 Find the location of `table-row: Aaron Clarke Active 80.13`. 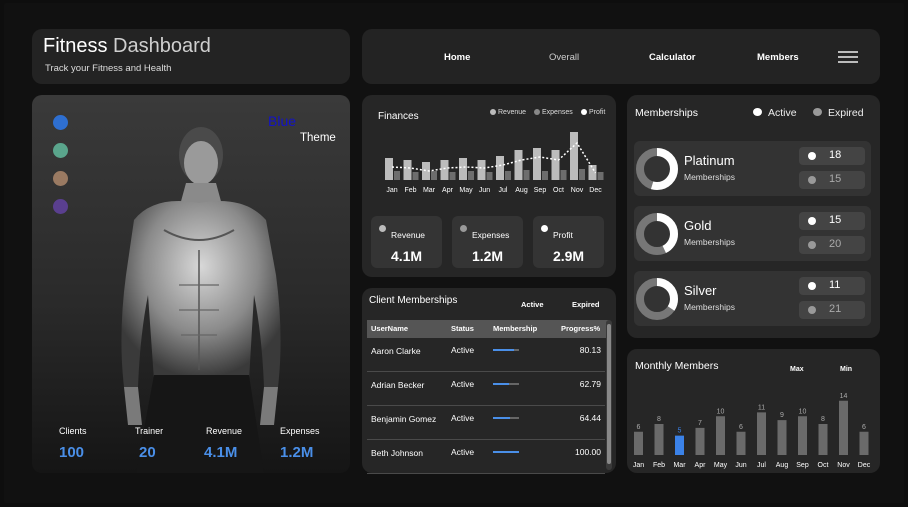

table-row: Aaron Clarke Active 80.13 is located at coordinates (486, 355).